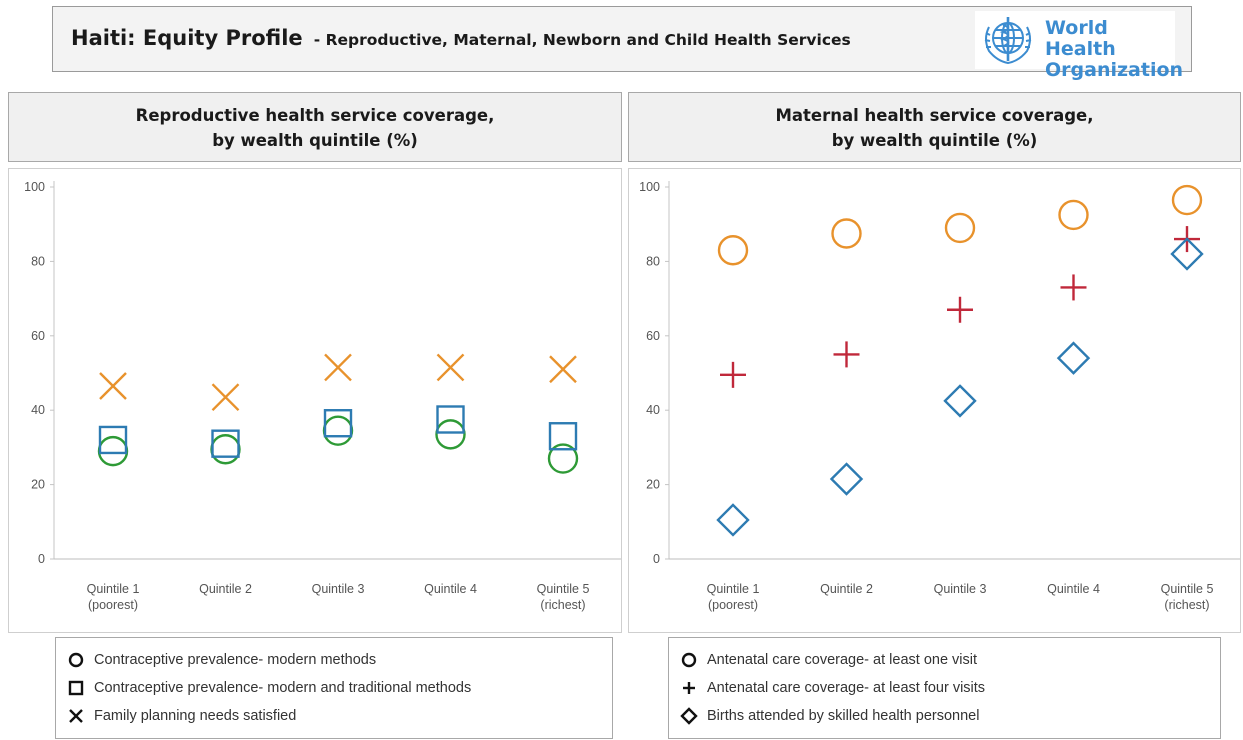 The height and width of the screenshot is (740, 1243). What do you see at coordinates (934, 115) in the screenshot?
I see `right-title-line-1: Maternal health service coverage,` at bounding box center [934, 115].